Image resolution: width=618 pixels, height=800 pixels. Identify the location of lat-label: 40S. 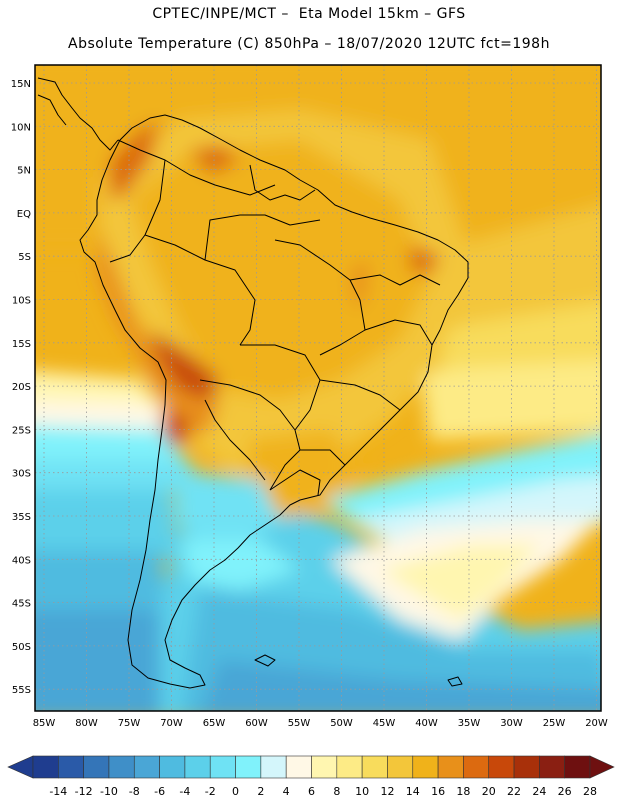
(21, 560).